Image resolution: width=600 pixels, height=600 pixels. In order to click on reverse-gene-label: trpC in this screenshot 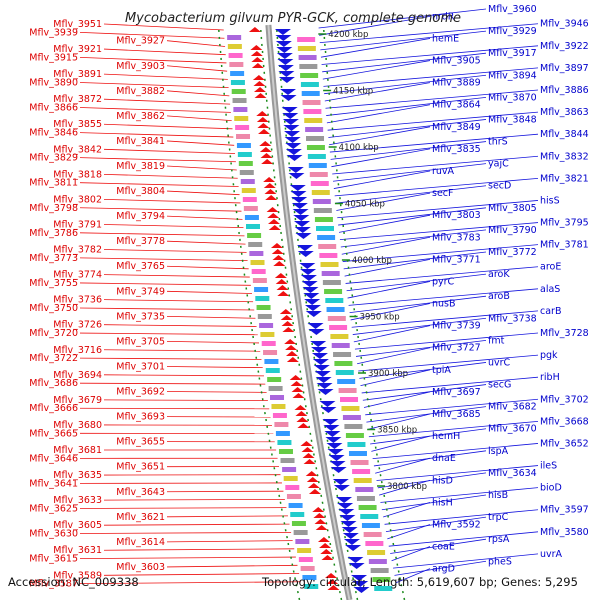, I will do `click(498, 517)`.